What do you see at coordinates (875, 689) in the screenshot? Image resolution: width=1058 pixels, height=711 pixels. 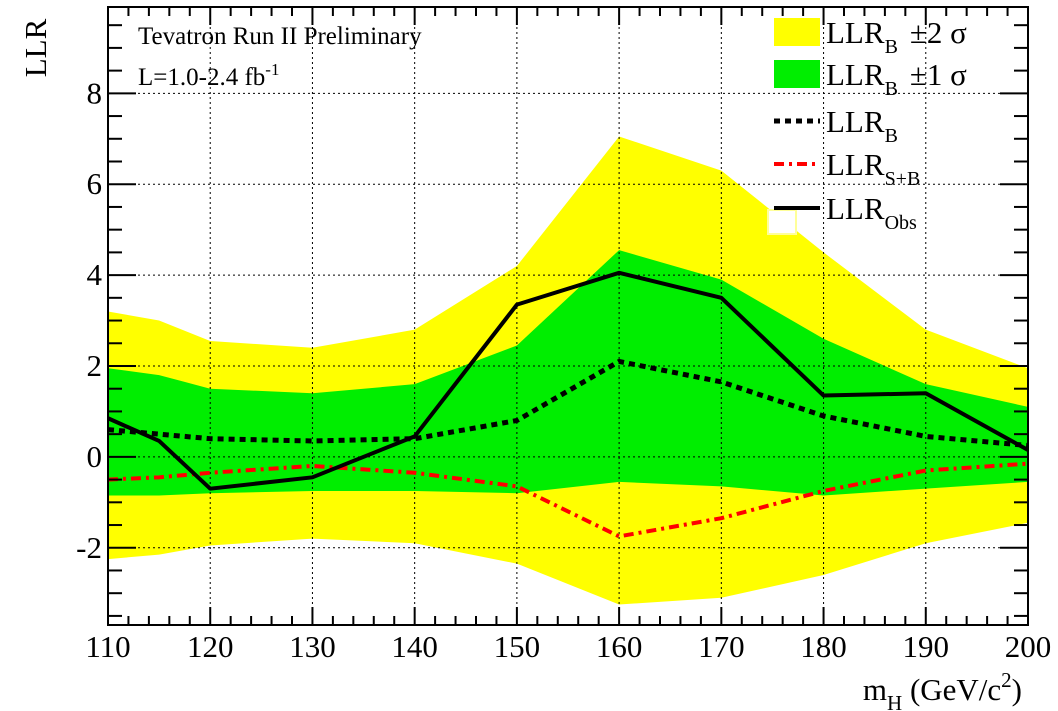 I see `x-axis-label-main: m` at bounding box center [875, 689].